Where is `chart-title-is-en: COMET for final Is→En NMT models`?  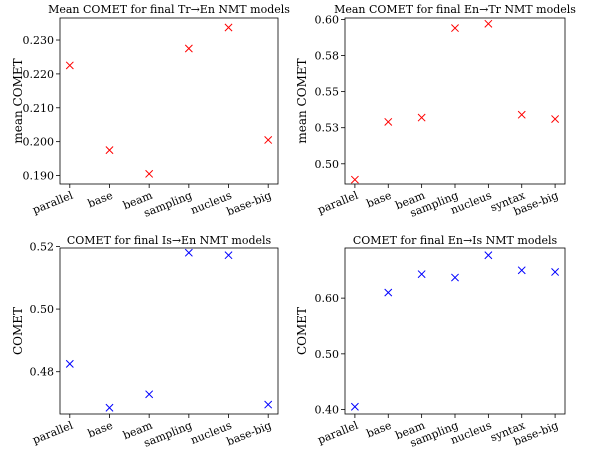 chart-title-is-en: COMET for final Is→En NMT models is located at coordinates (169, 240).